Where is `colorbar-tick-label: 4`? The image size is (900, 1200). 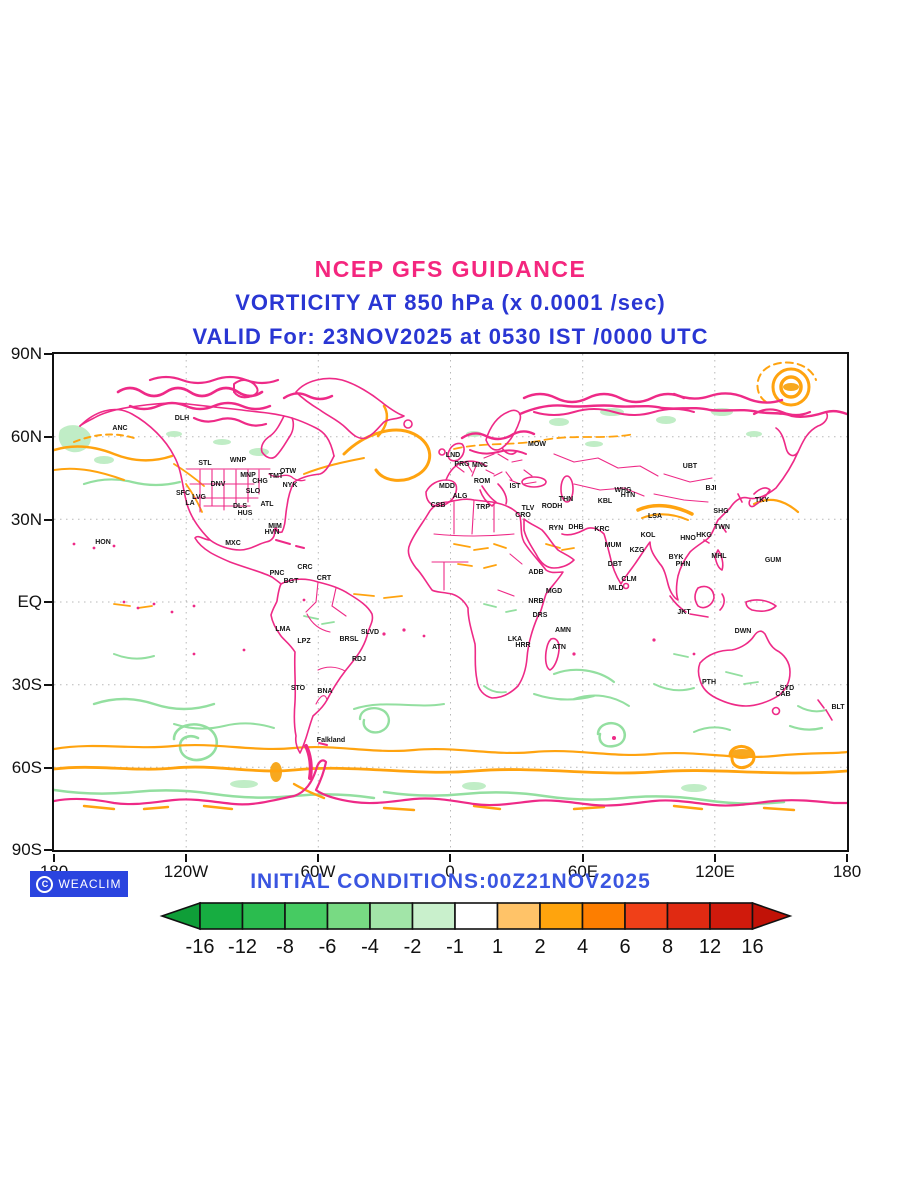 colorbar-tick-label: 4 is located at coordinates (582, 947).